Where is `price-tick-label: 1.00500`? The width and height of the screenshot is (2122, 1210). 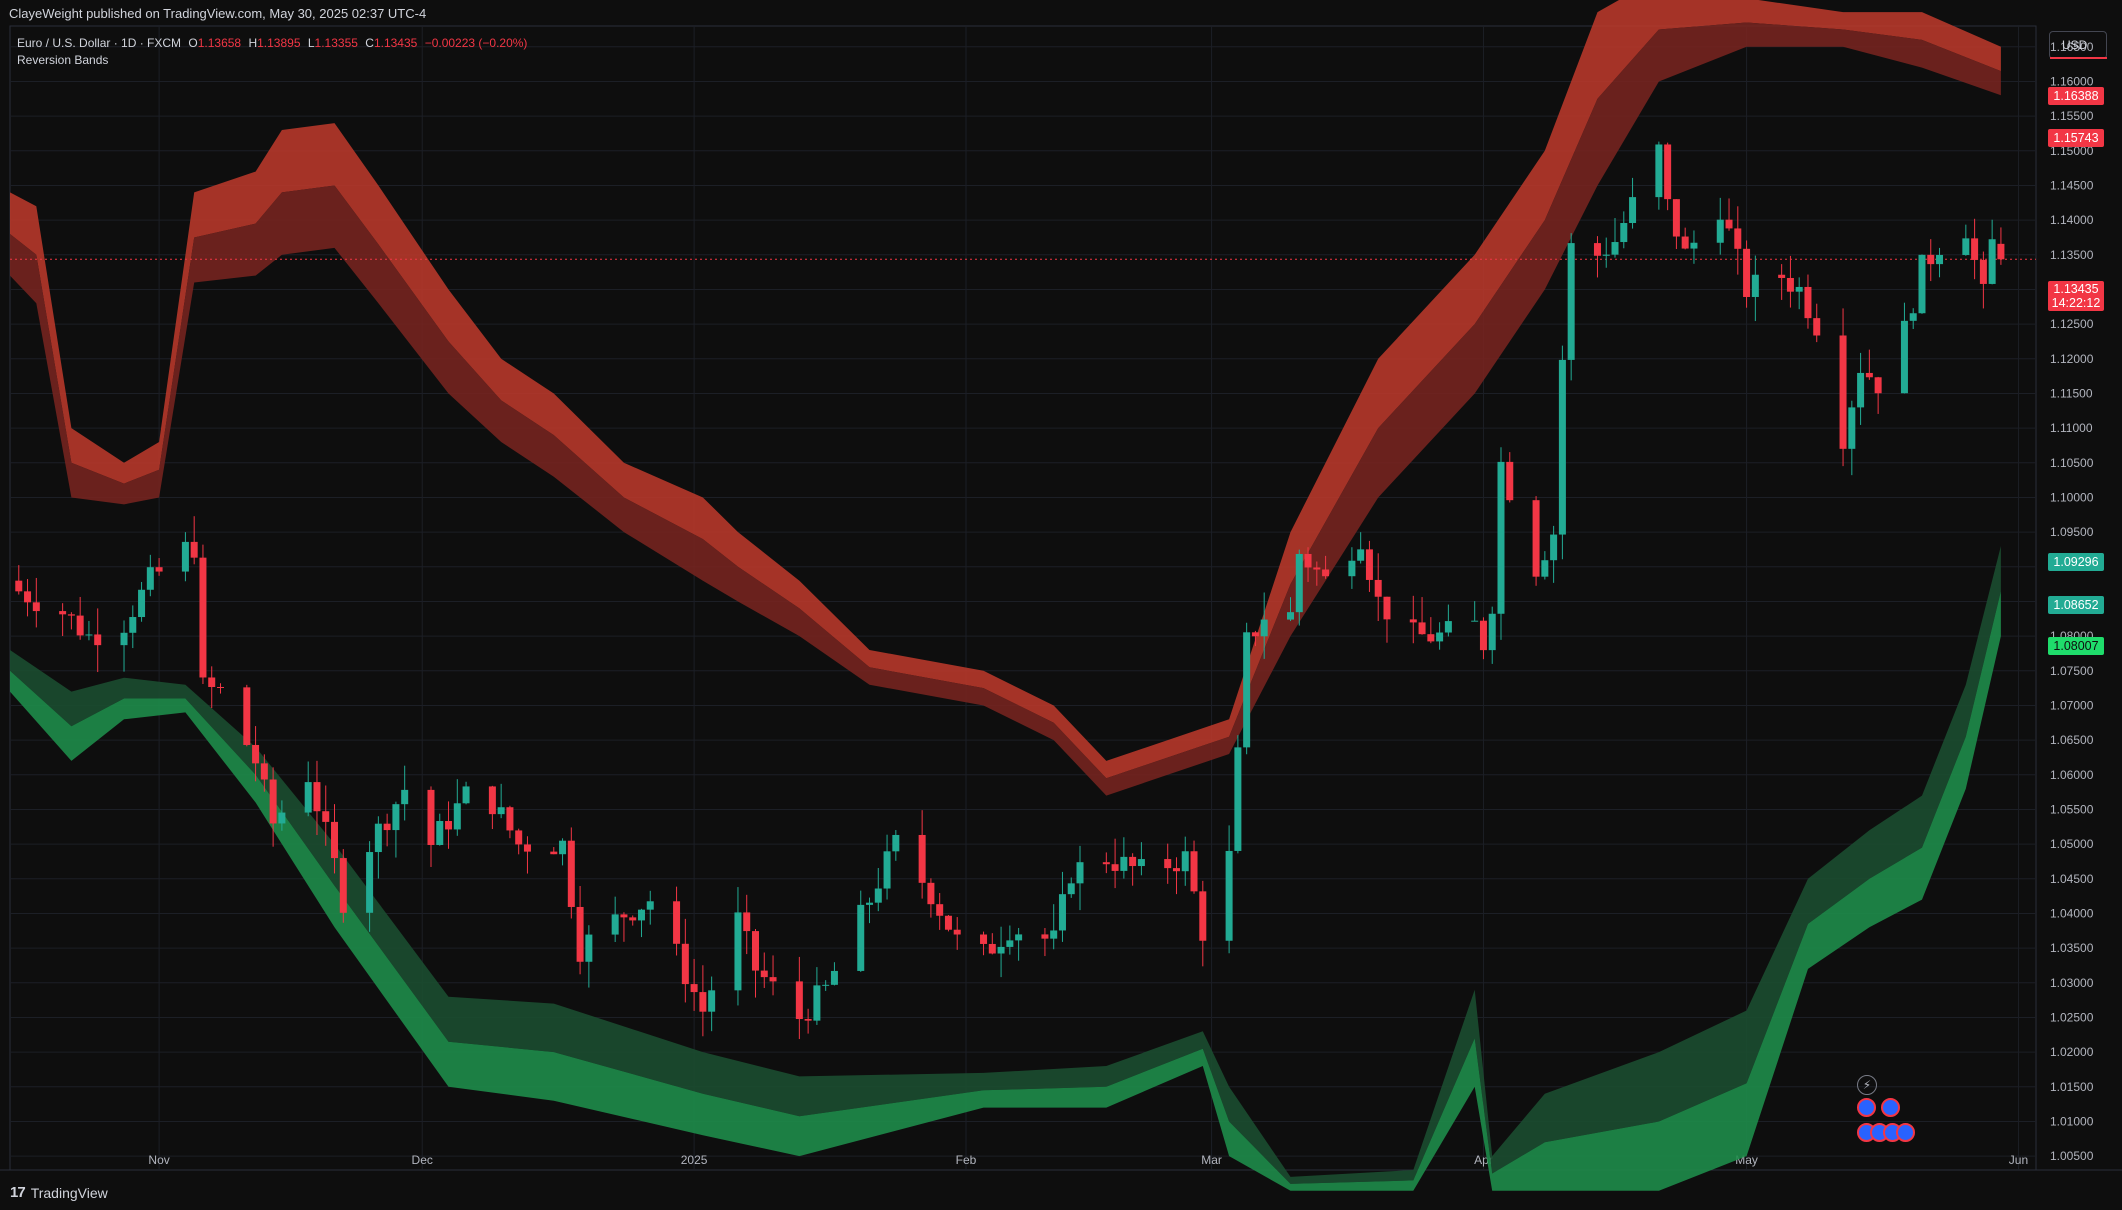 price-tick-label: 1.00500 is located at coordinates (2072, 1156).